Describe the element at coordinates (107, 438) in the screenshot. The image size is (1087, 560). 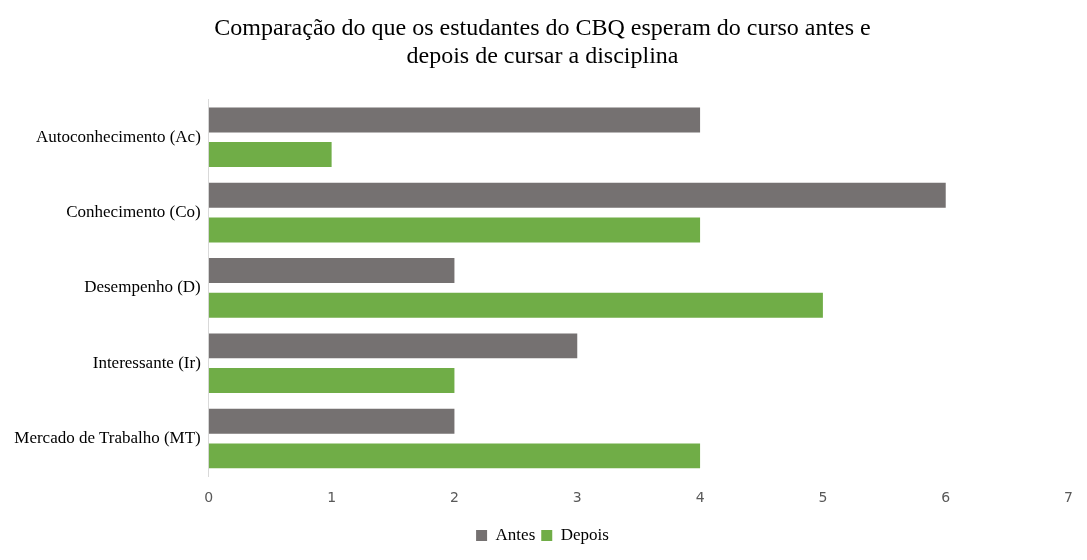
I see `y-tick-label: Mercado de Trabalho (MT)` at that location.